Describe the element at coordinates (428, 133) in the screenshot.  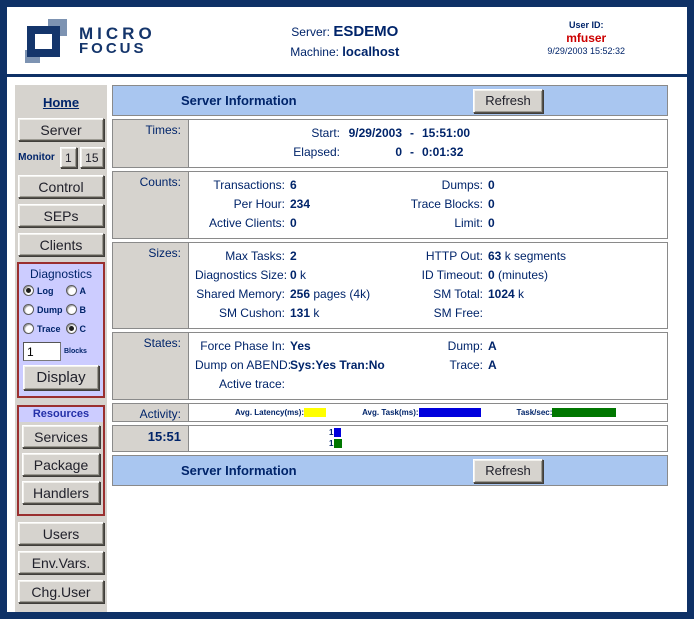
I see `times-row-start: Start: 9/29/2003 - 15:51:00` at that location.